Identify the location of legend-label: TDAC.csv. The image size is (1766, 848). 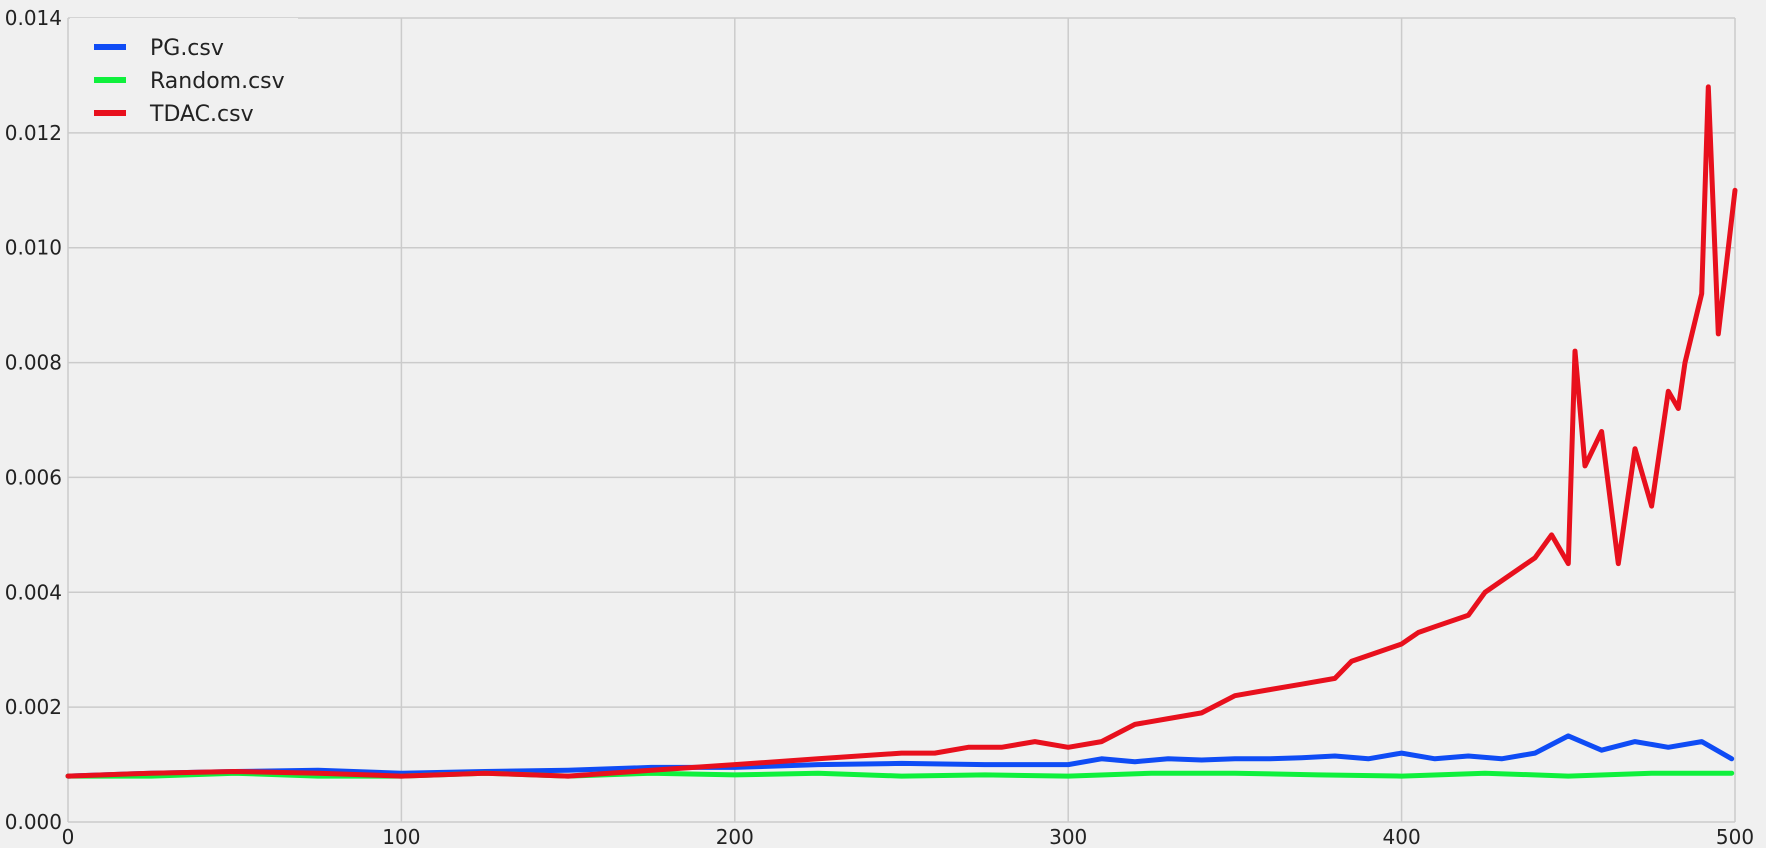
(201, 114).